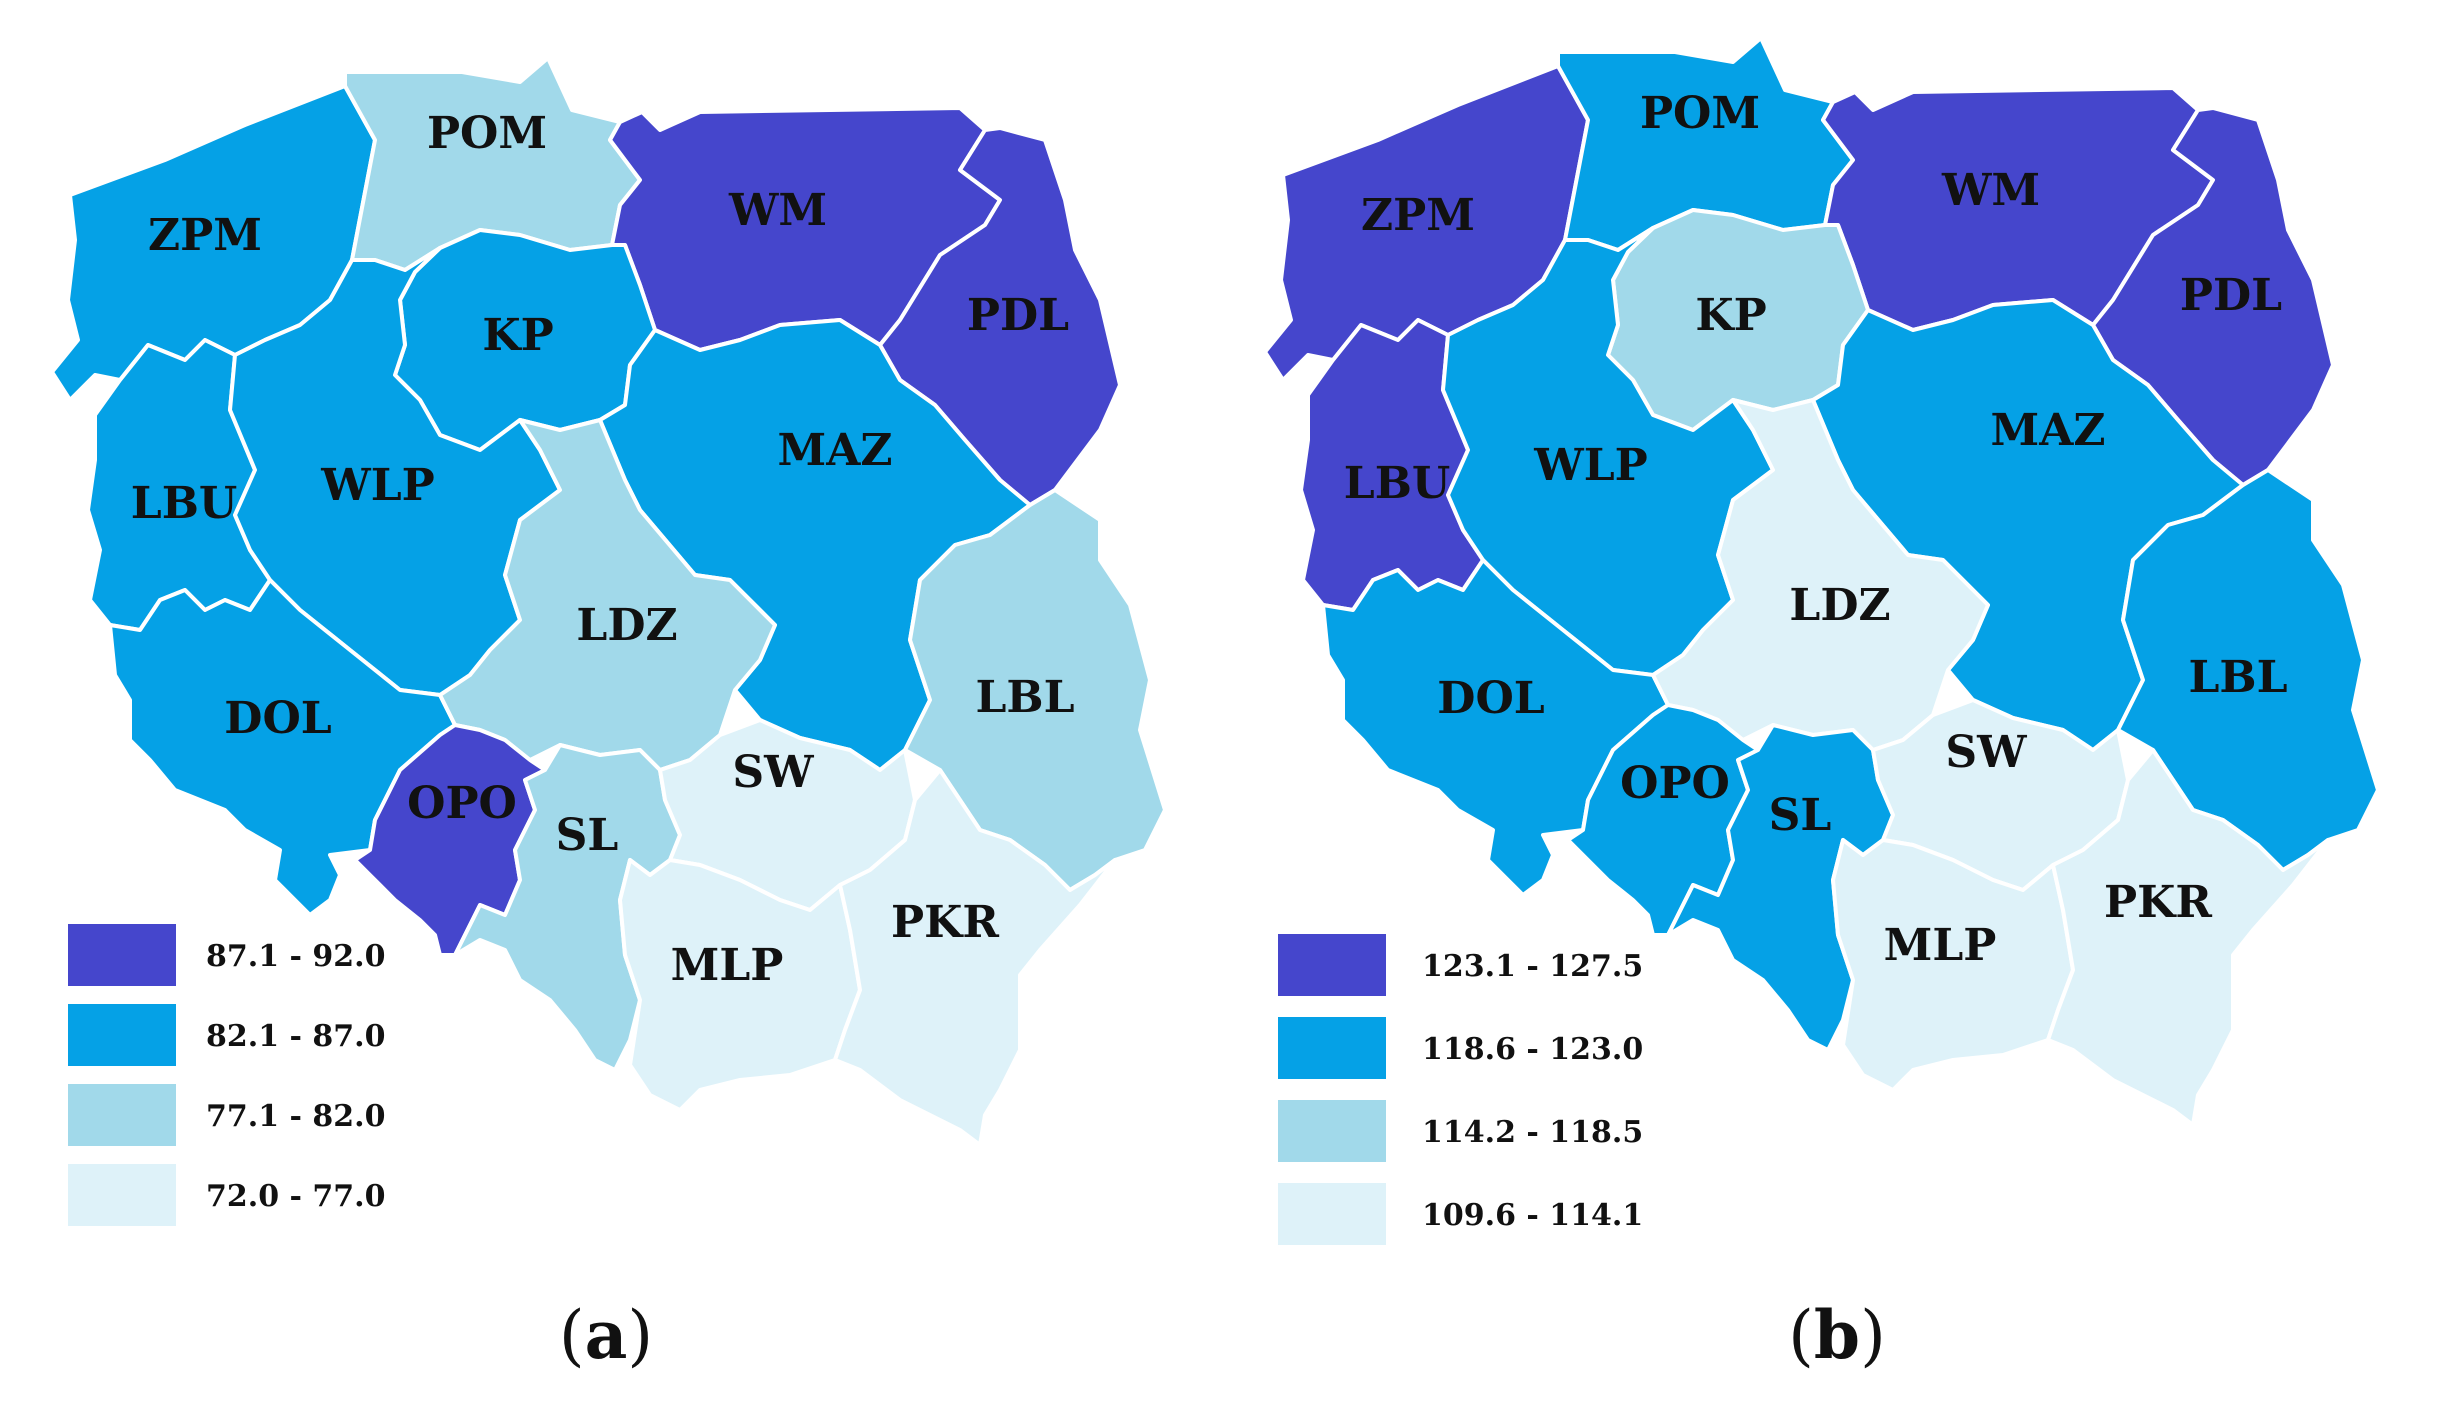 This screenshot has height=1410, width=2437. I want to click on legend-label: 114.2 - 118.5, so click(1532, 1132).